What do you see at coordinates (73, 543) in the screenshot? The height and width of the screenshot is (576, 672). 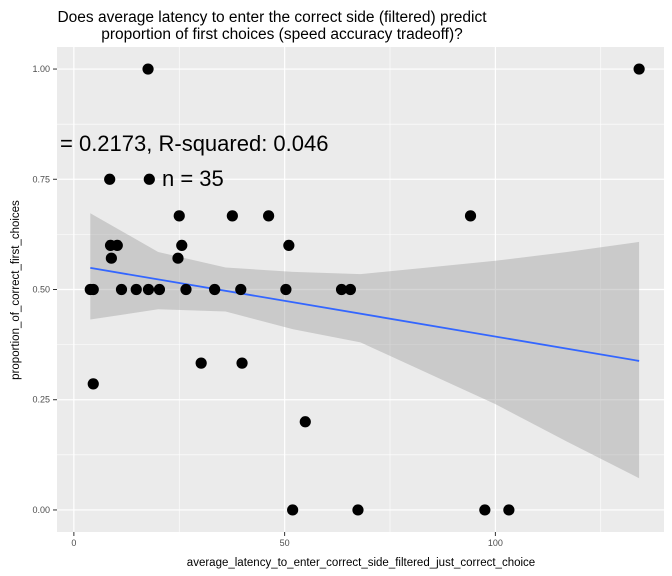 I see `x-tick-label: 0` at bounding box center [73, 543].